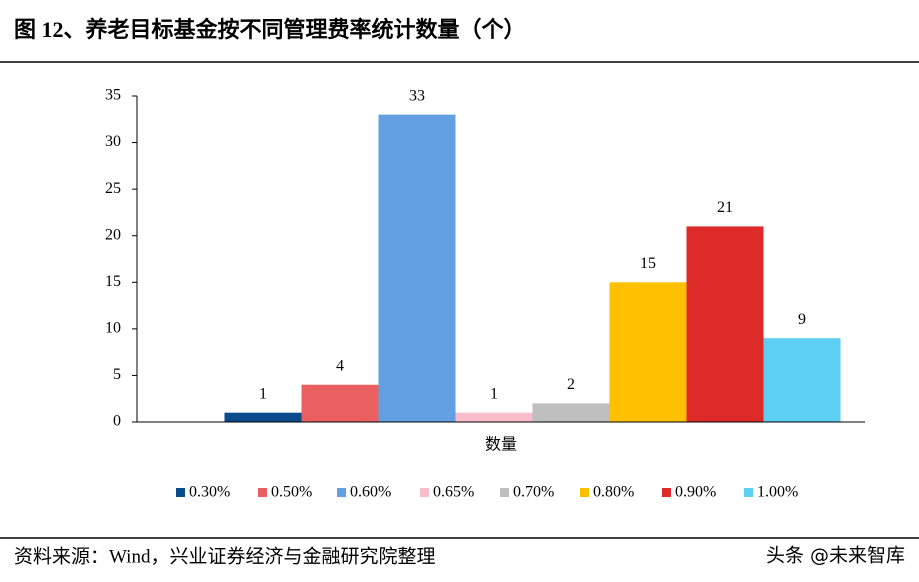 The width and height of the screenshot is (919, 582). What do you see at coordinates (802, 319) in the screenshot?
I see `data-label: 9` at bounding box center [802, 319].